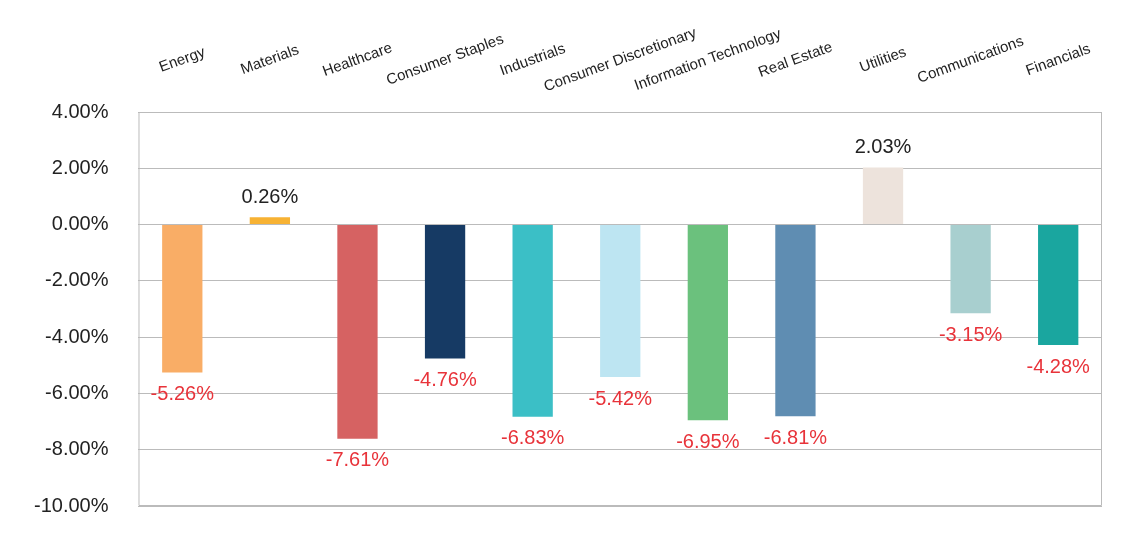  What do you see at coordinates (270, 195) in the screenshot?
I see `data-label: 0.26%` at bounding box center [270, 195].